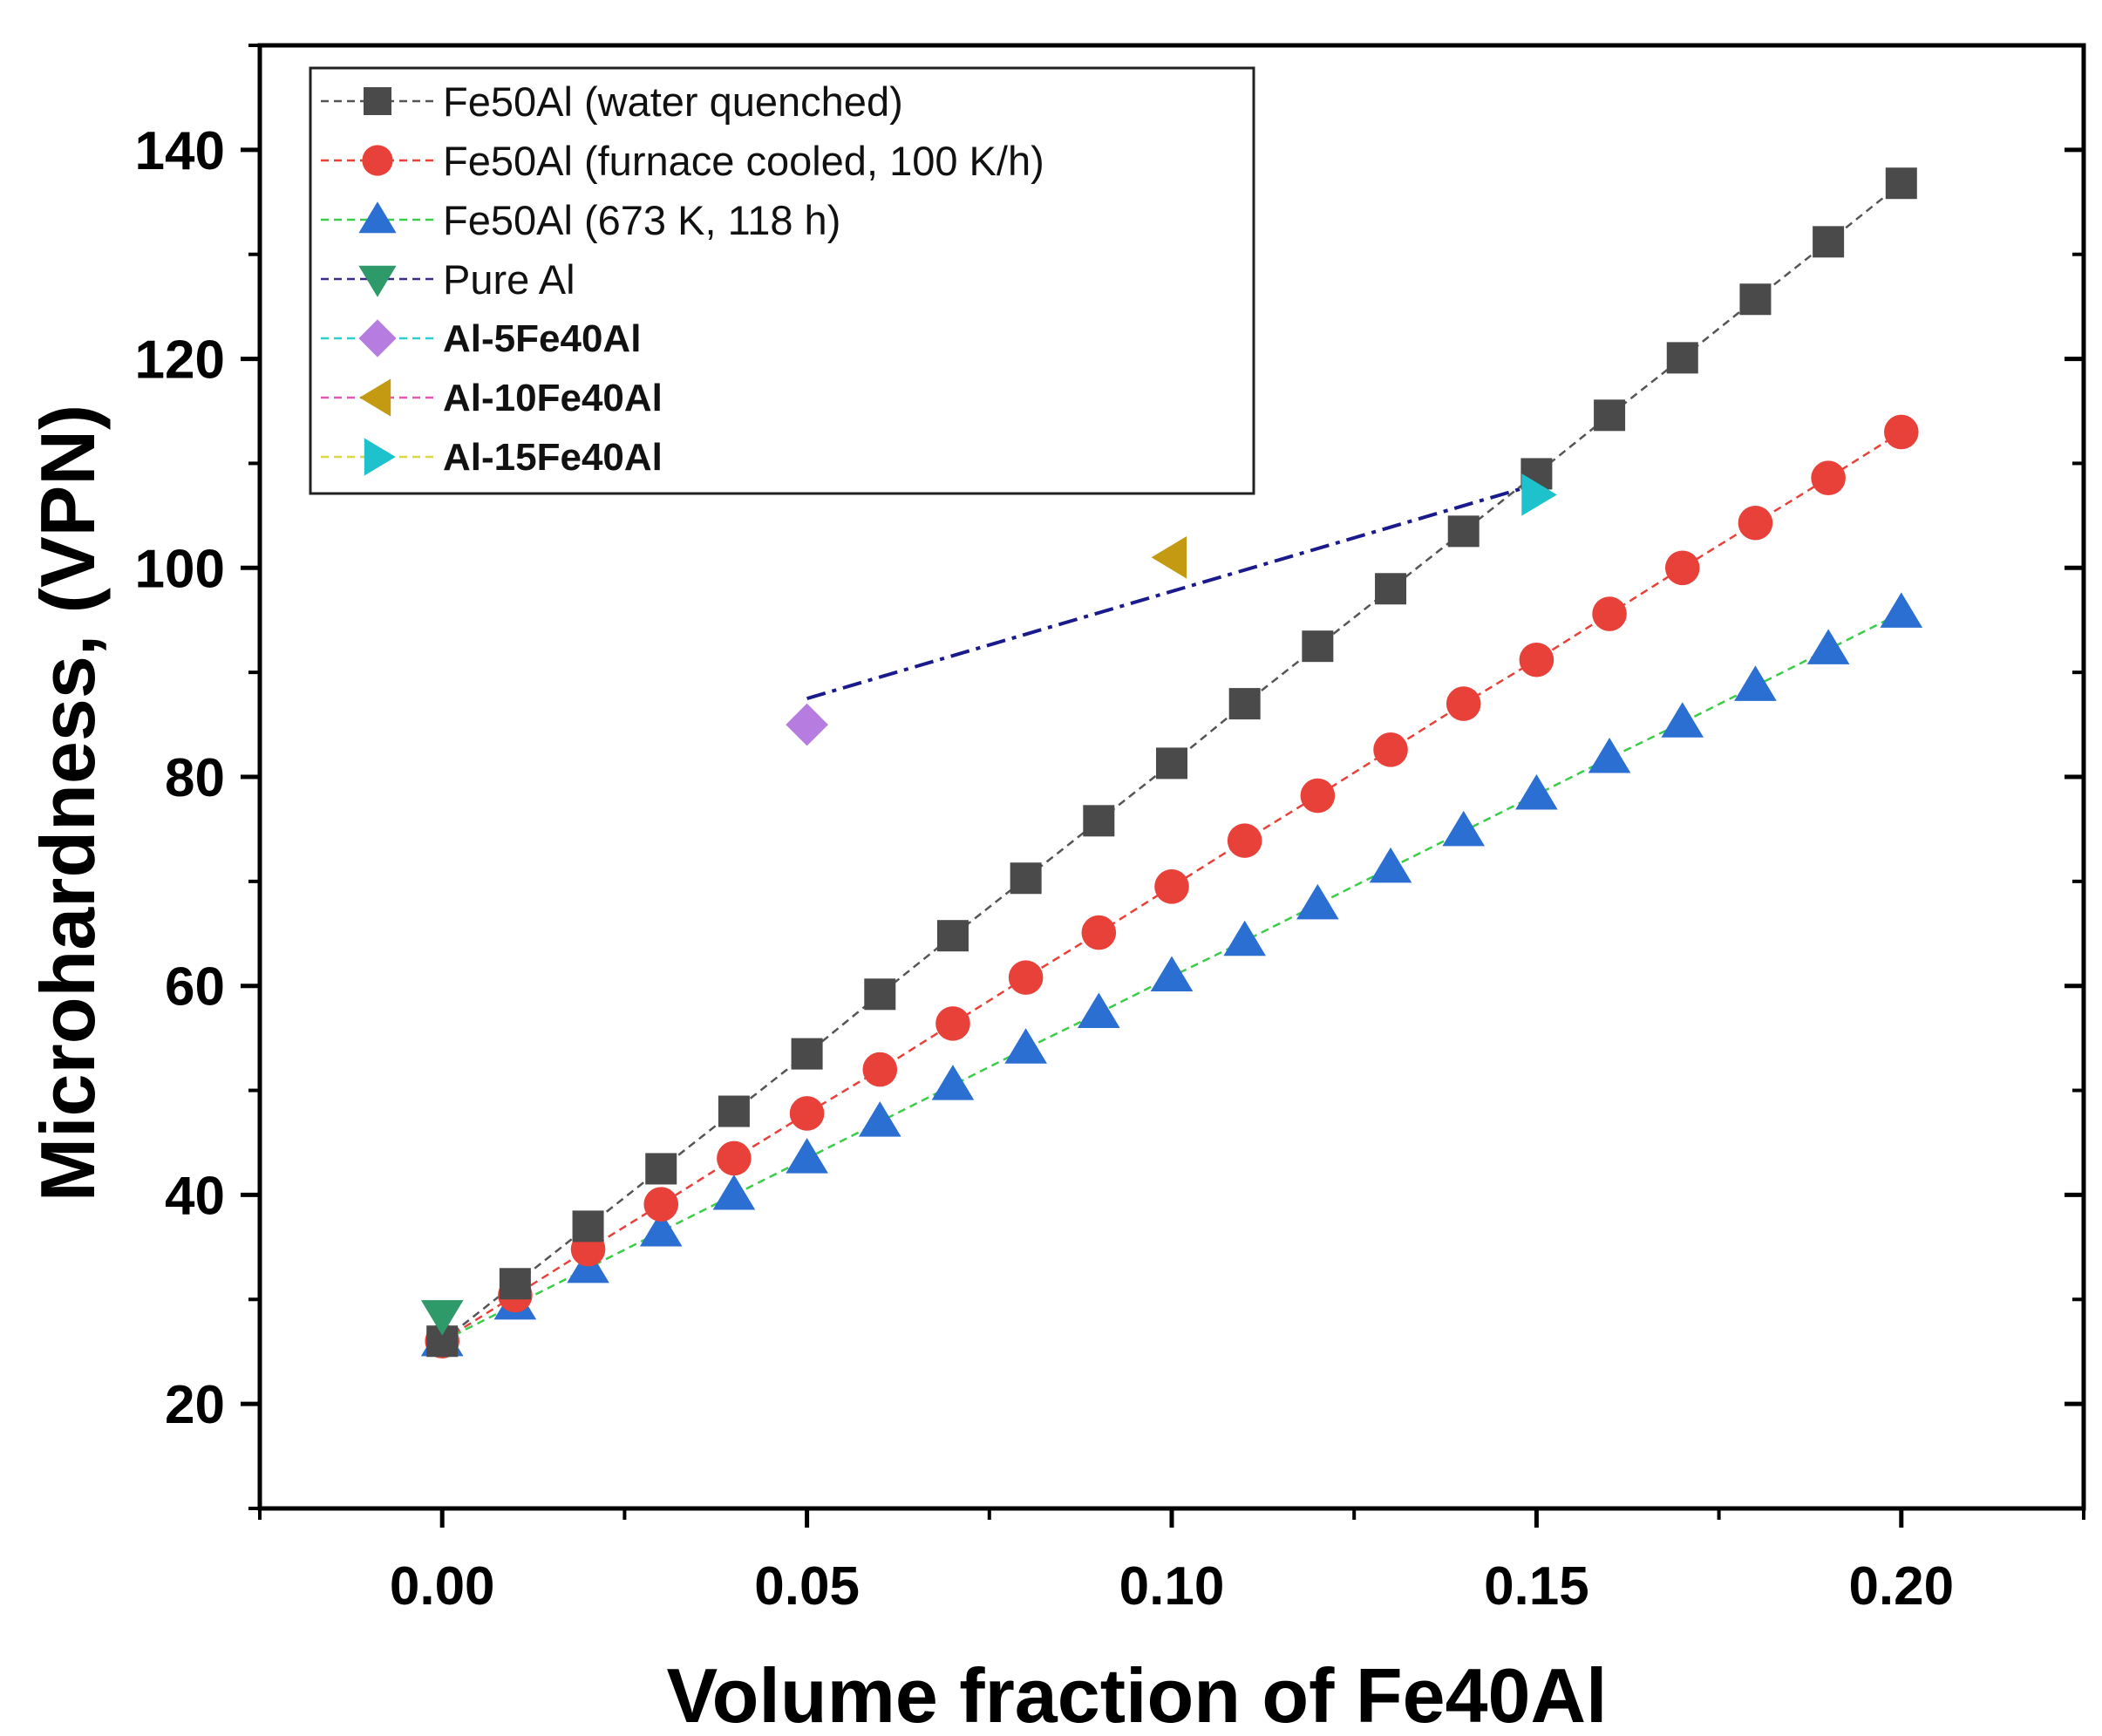 The width and height of the screenshot is (2102, 1736). What do you see at coordinates (1901, 1586) in the screenshot?
I see `x-tick-label: 0.20` at bounding box center [1901, 1586].